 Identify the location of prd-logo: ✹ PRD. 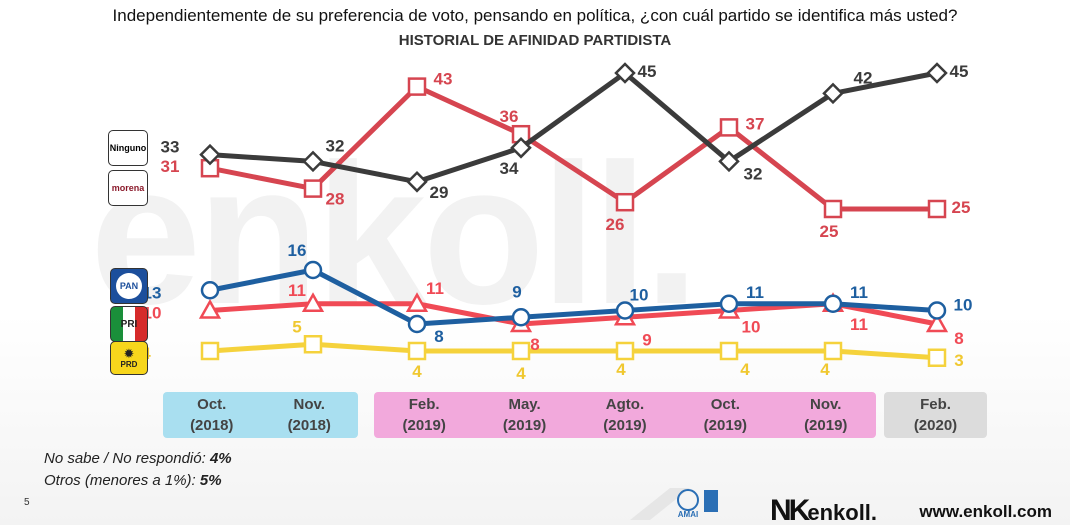
(129, 358).